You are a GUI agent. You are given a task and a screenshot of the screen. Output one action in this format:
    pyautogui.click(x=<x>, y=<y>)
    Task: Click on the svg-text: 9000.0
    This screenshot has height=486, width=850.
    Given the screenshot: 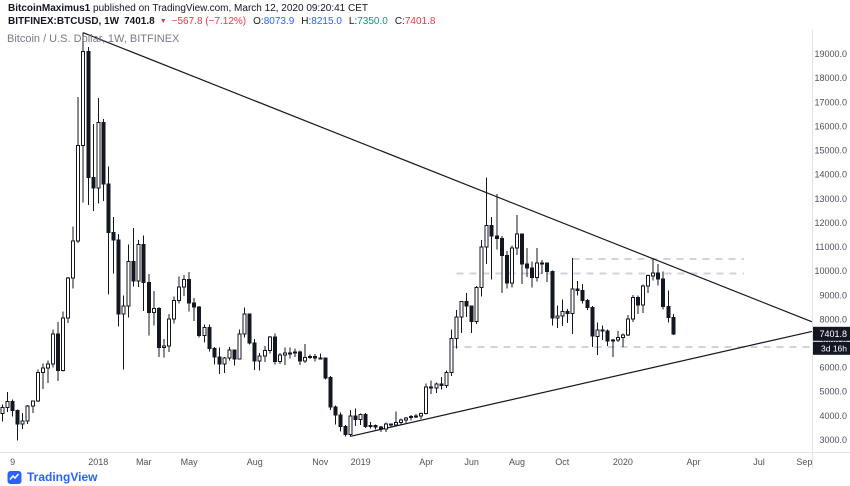 What is the action you would take?
    pyautogui.click(x=833, y=295)
    